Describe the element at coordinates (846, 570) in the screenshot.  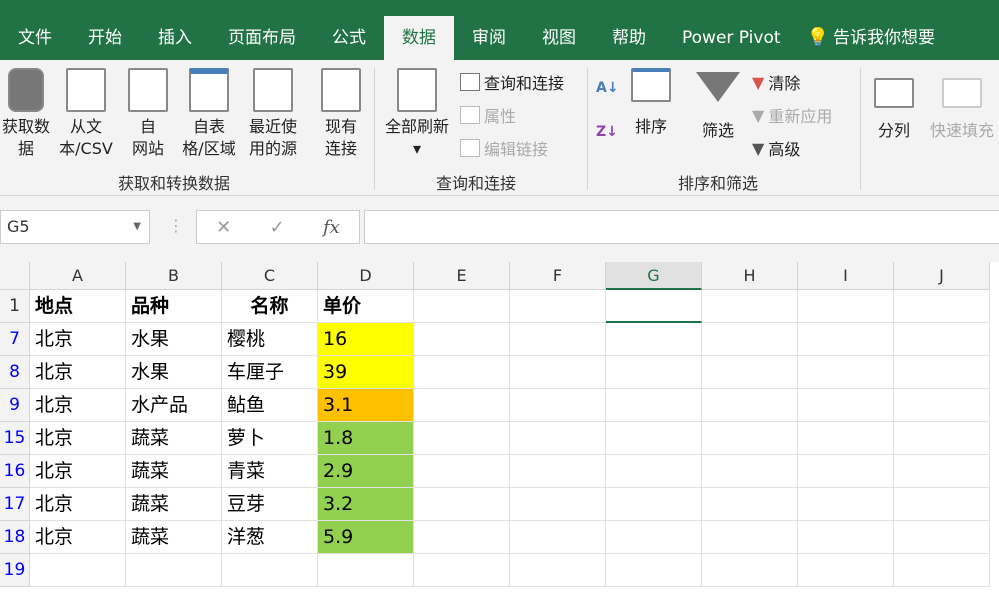
I see `cell-I19` at that location.